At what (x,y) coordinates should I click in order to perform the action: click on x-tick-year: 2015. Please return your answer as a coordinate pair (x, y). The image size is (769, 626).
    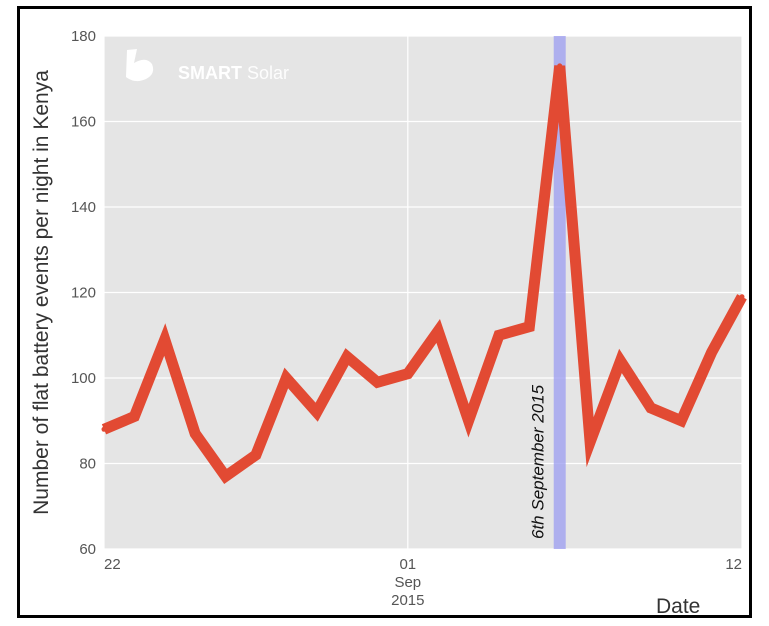
    Looking at the image, I should click on (407, 600).